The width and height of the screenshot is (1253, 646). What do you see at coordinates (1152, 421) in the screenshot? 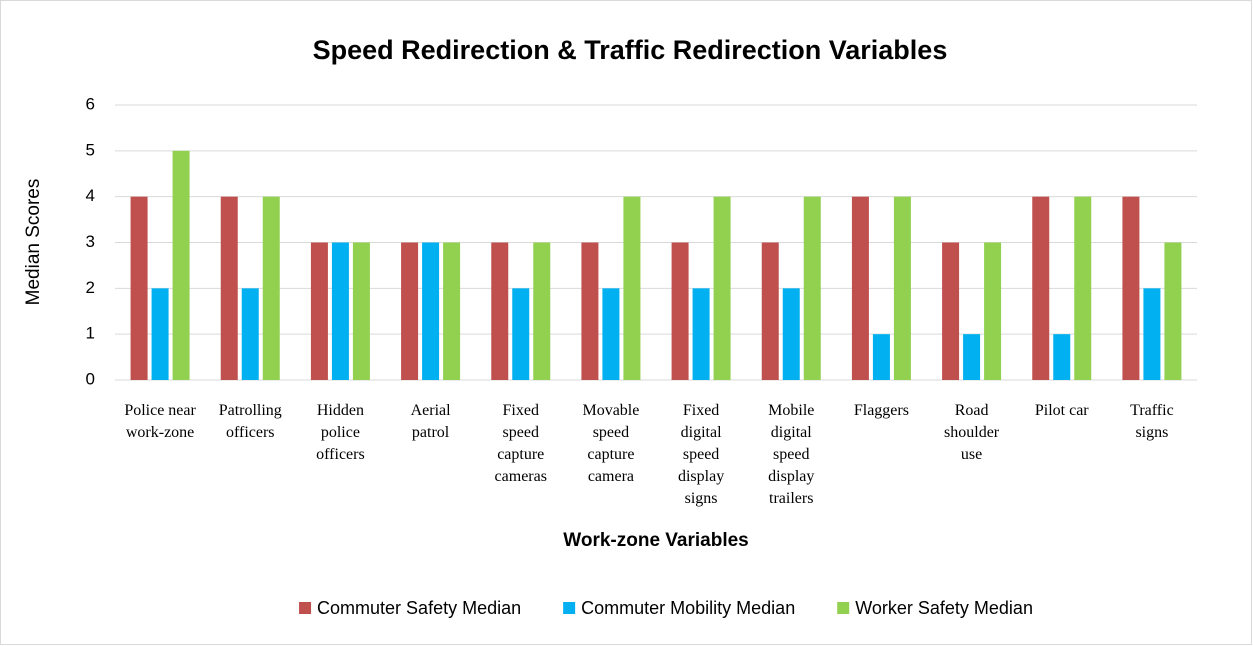
I see `x-tick-label: Traffic signs` at bounding box center [1152, 421].